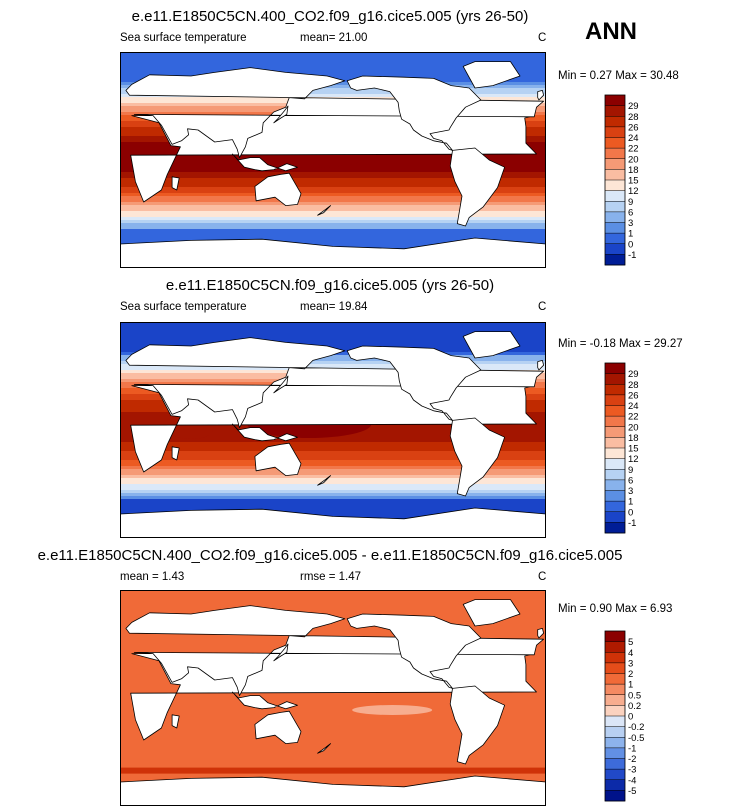  Describe the element at coordinates (630, 202) in the screenshot. I see `colorbar-tick-label: 9` at that location.